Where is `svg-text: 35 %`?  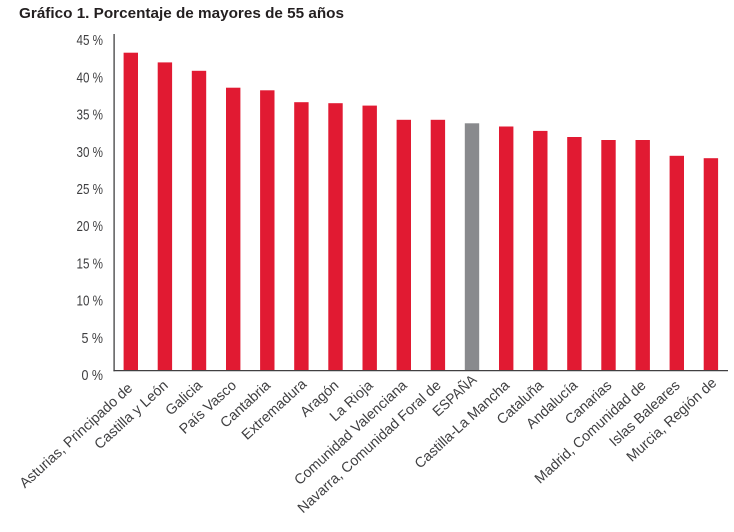 svg-text: 35 % is located at coordinates (90, 115).